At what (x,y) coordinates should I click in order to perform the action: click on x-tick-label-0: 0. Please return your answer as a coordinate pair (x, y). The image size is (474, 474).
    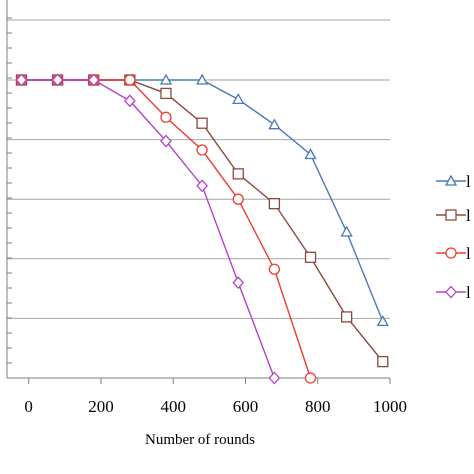
    Looking at the image, I should click on (28, 406).